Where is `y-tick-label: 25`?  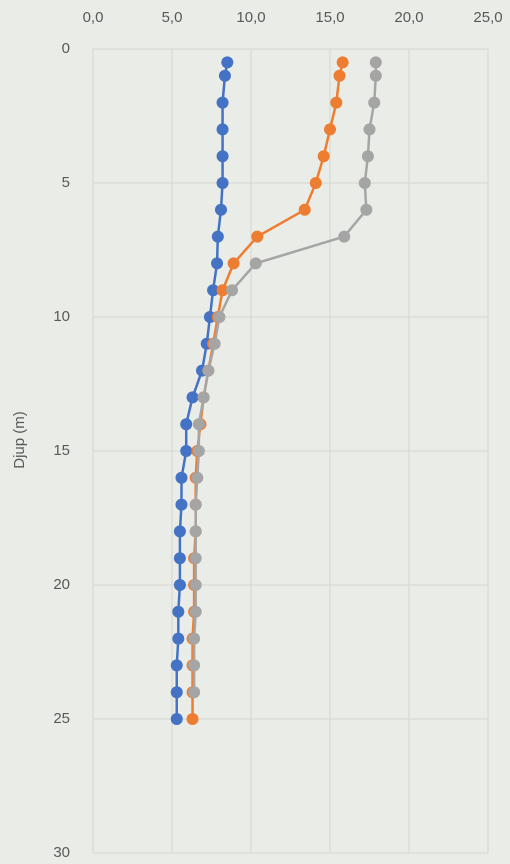
y-tick-label: 25 is located at coordinates (61, 718).